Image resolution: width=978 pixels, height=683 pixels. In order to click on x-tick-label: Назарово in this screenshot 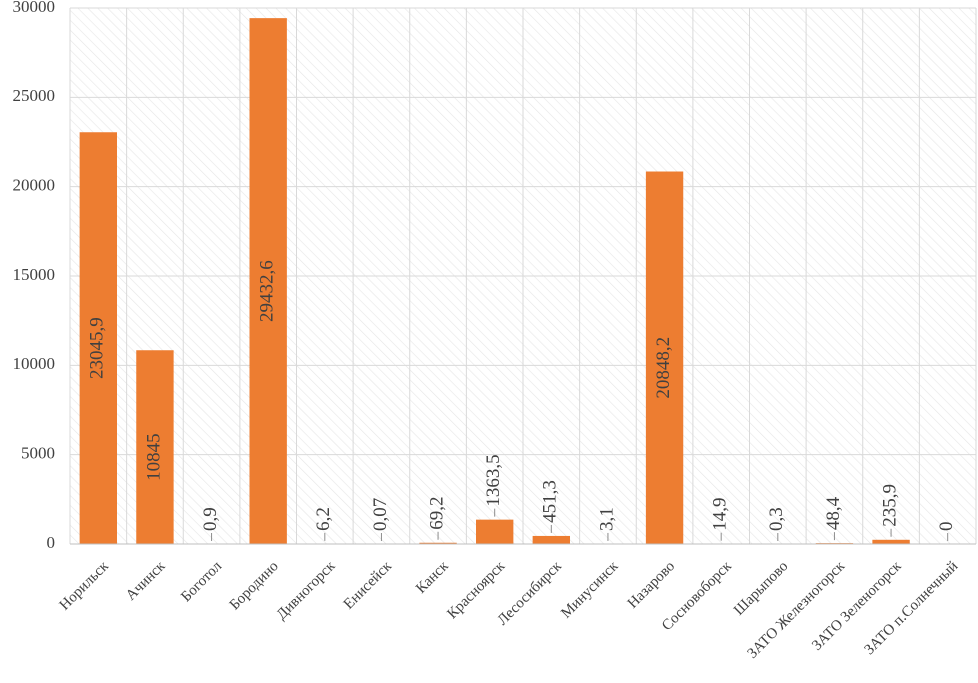, I will do `click(651, 584)`.